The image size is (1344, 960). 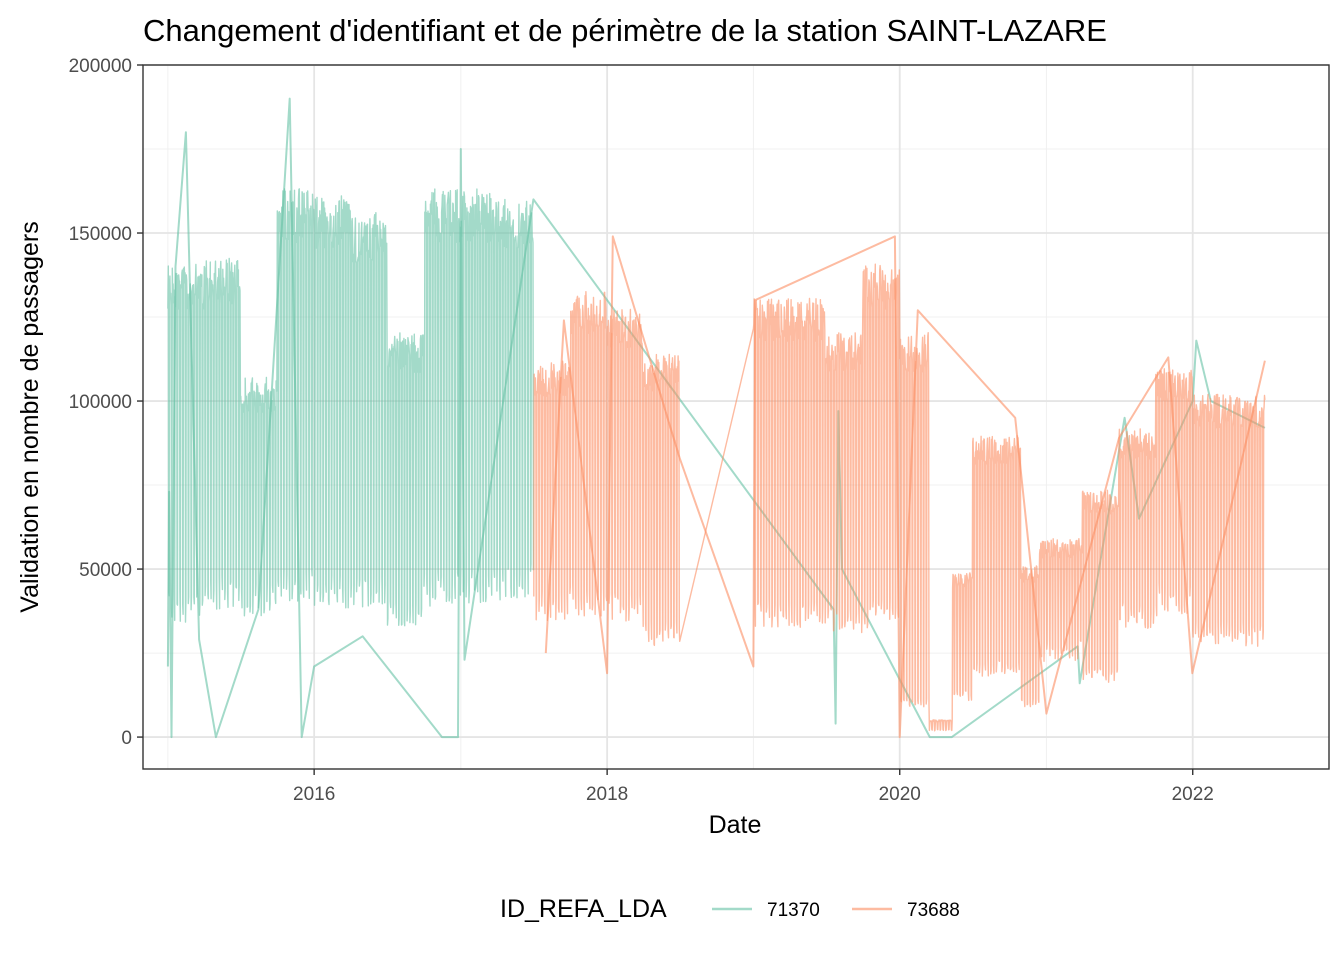 What do you see at coordinates (100, 402) in the screenshot?
I see `y-tick-label: 100000` at bounding box center [100, 402].